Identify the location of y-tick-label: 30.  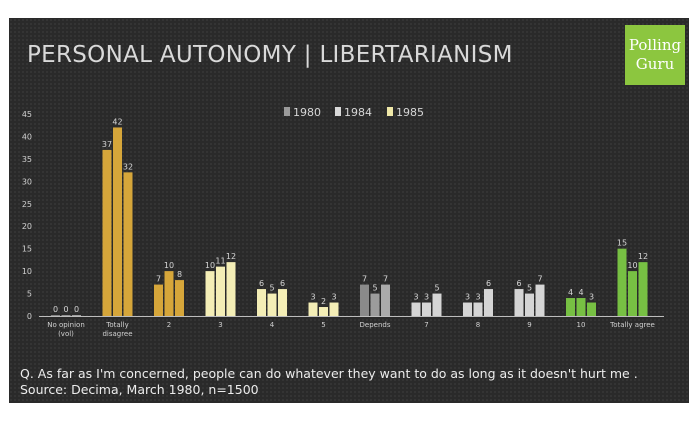
(27, 181).